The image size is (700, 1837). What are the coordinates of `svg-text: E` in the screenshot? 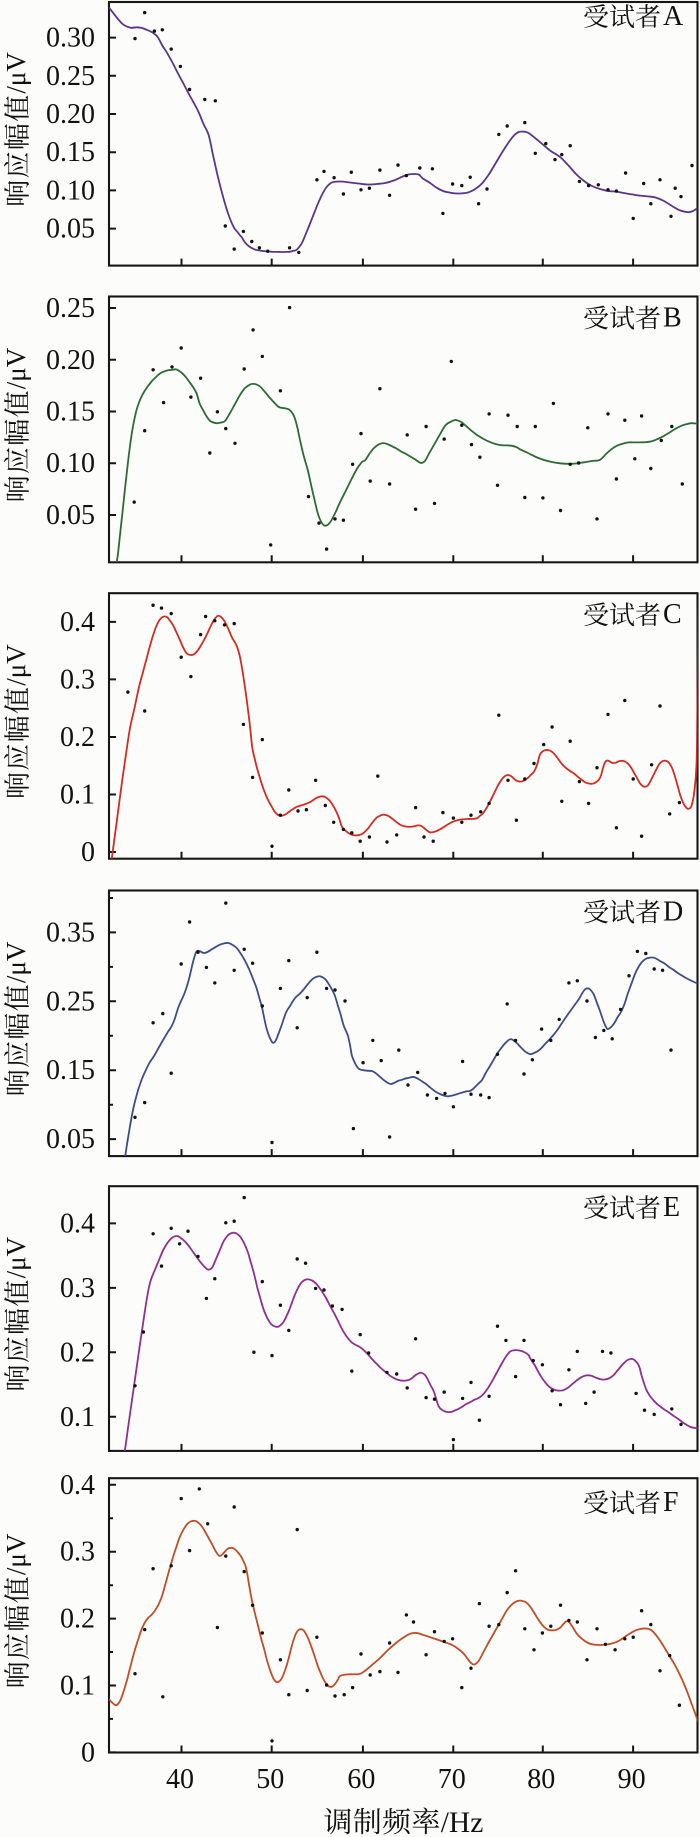 It's located at (671, 1207).